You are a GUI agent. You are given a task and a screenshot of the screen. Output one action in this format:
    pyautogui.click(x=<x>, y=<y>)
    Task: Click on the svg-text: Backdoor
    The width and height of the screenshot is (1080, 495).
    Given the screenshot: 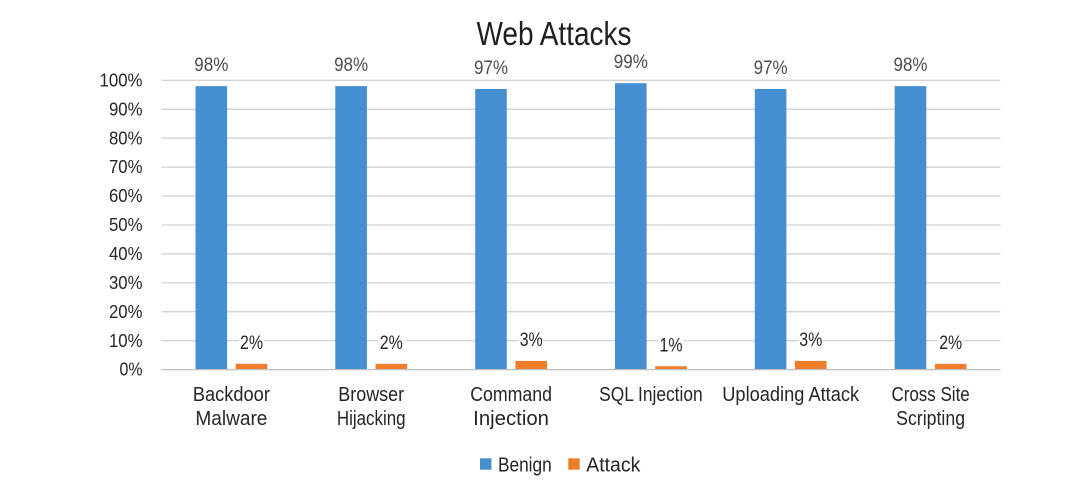 What is the action you would take?
    pyautogui.click(x=231, y=395)
    